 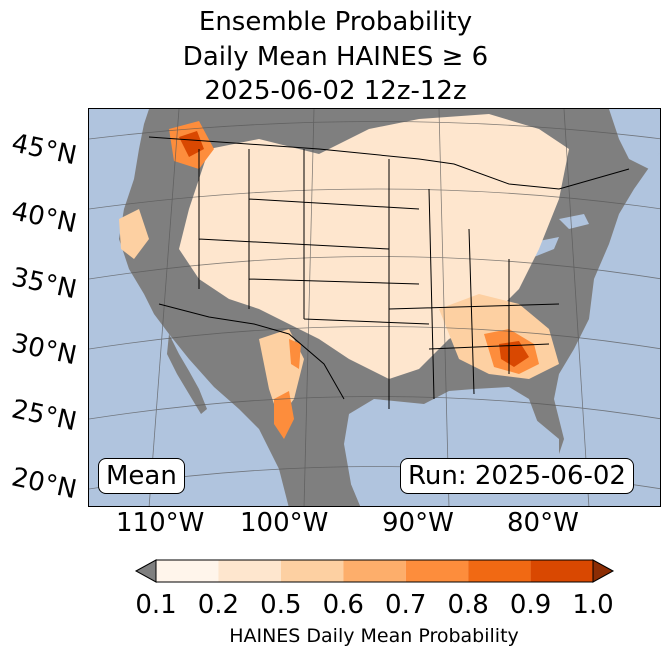 What do you see at coordinates (145, 571) in the screenshot?
I see `colorbar-under-arrow` at bounding box center [145, 571].